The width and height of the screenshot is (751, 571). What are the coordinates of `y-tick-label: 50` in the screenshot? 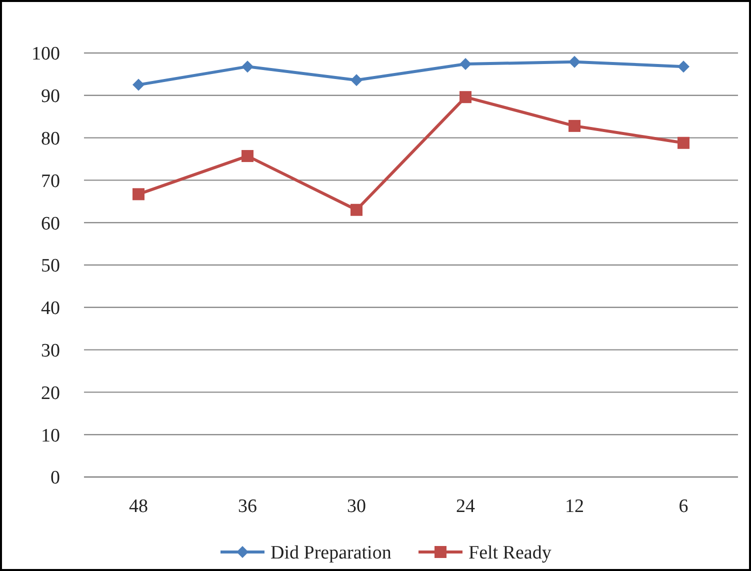 It's located at (50, 266).